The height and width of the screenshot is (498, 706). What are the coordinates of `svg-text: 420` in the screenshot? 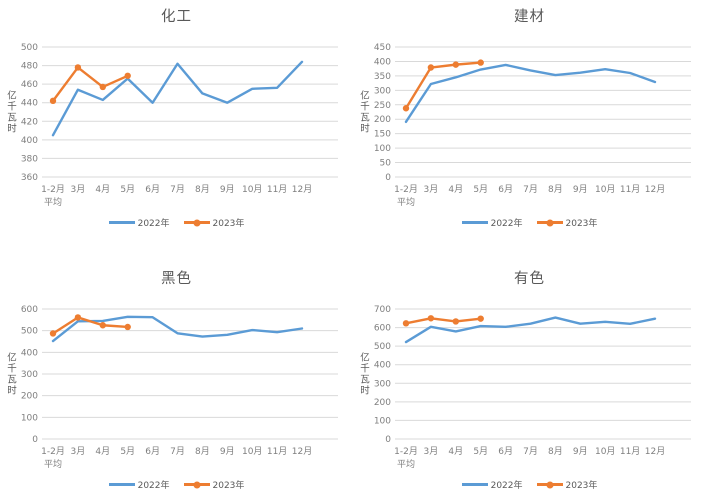 It's located at (29, 122).